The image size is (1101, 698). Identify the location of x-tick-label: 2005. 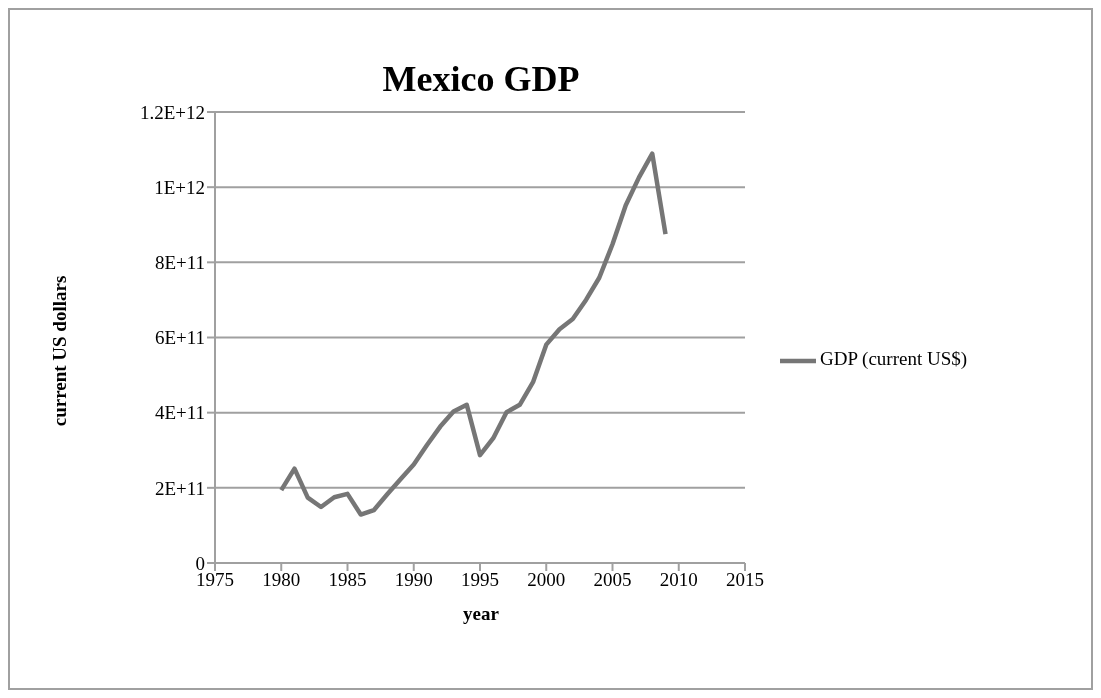
(612, 580).